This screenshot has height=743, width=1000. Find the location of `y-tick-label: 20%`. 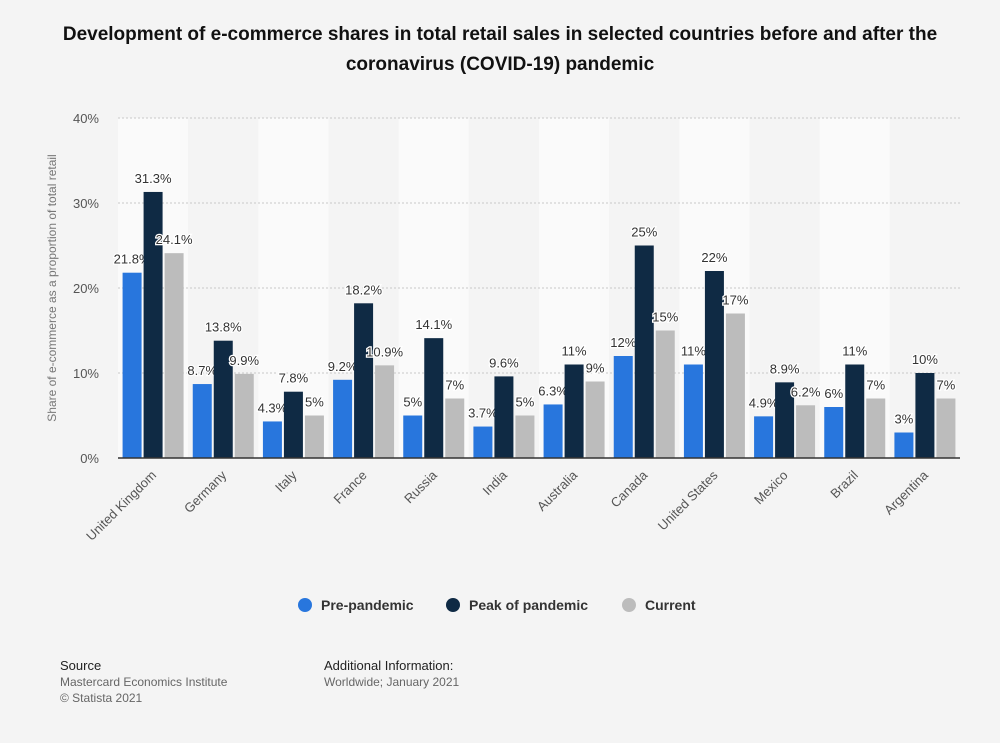

y-tick-label: 20% is located at coordinates (86, 288).